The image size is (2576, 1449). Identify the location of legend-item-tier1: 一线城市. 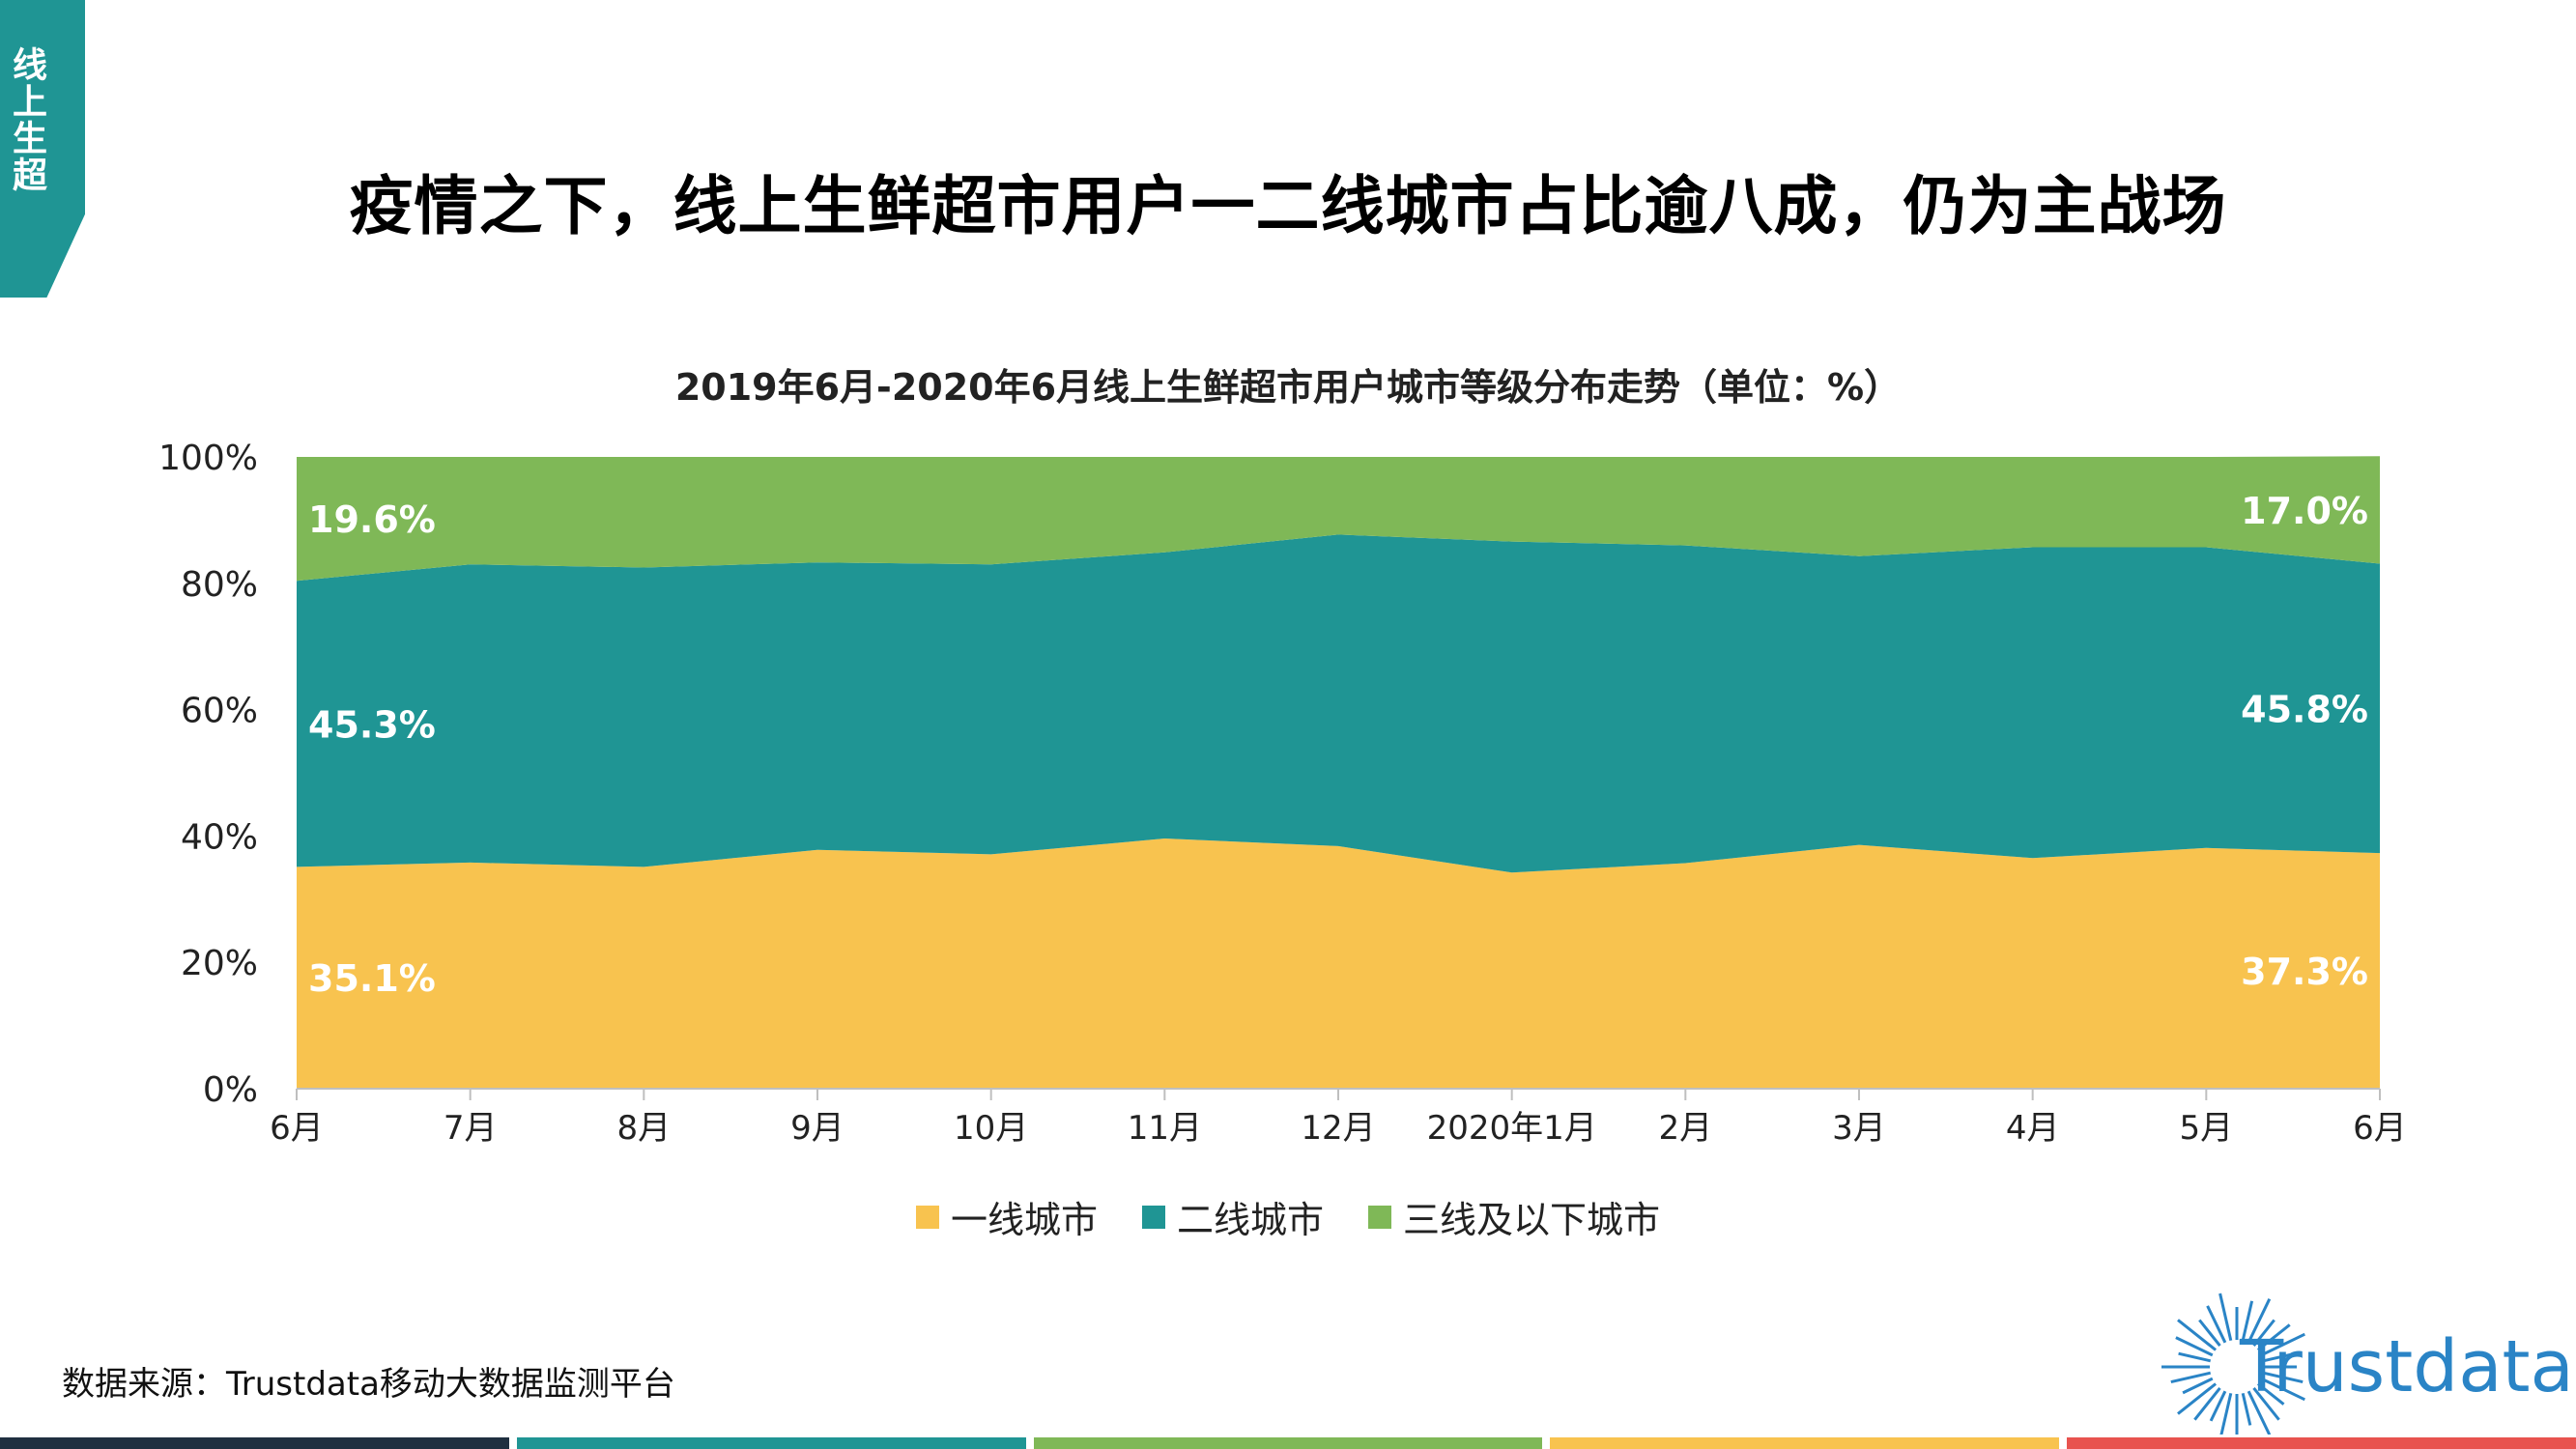
(1007, 1216).